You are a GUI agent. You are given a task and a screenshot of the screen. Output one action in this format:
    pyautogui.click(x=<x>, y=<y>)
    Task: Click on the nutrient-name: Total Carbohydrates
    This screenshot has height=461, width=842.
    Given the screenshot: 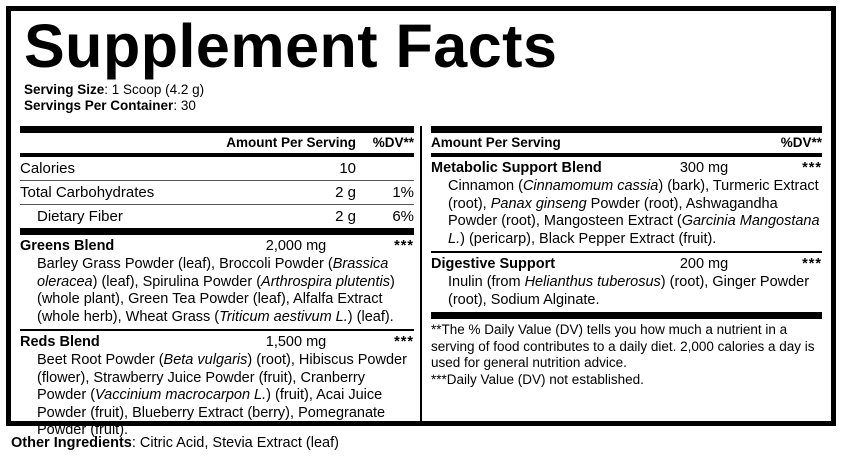 What is the action you would take?
    pyautogui.click(x=87, y=192)
    